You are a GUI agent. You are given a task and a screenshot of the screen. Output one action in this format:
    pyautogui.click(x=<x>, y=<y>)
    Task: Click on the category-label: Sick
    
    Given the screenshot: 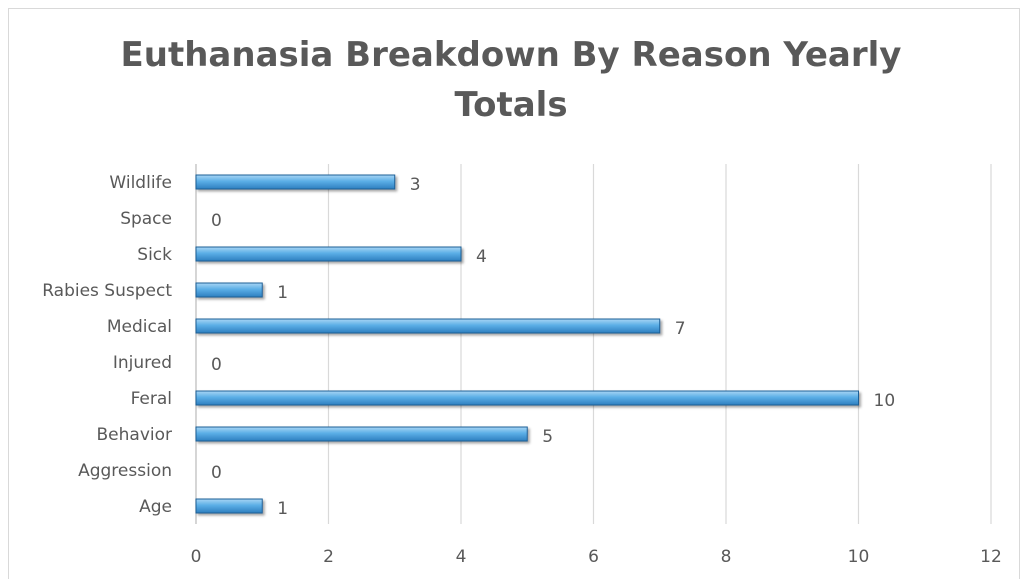 What is the action you would take?
    pyautogui.click(x=154, y=255)
    